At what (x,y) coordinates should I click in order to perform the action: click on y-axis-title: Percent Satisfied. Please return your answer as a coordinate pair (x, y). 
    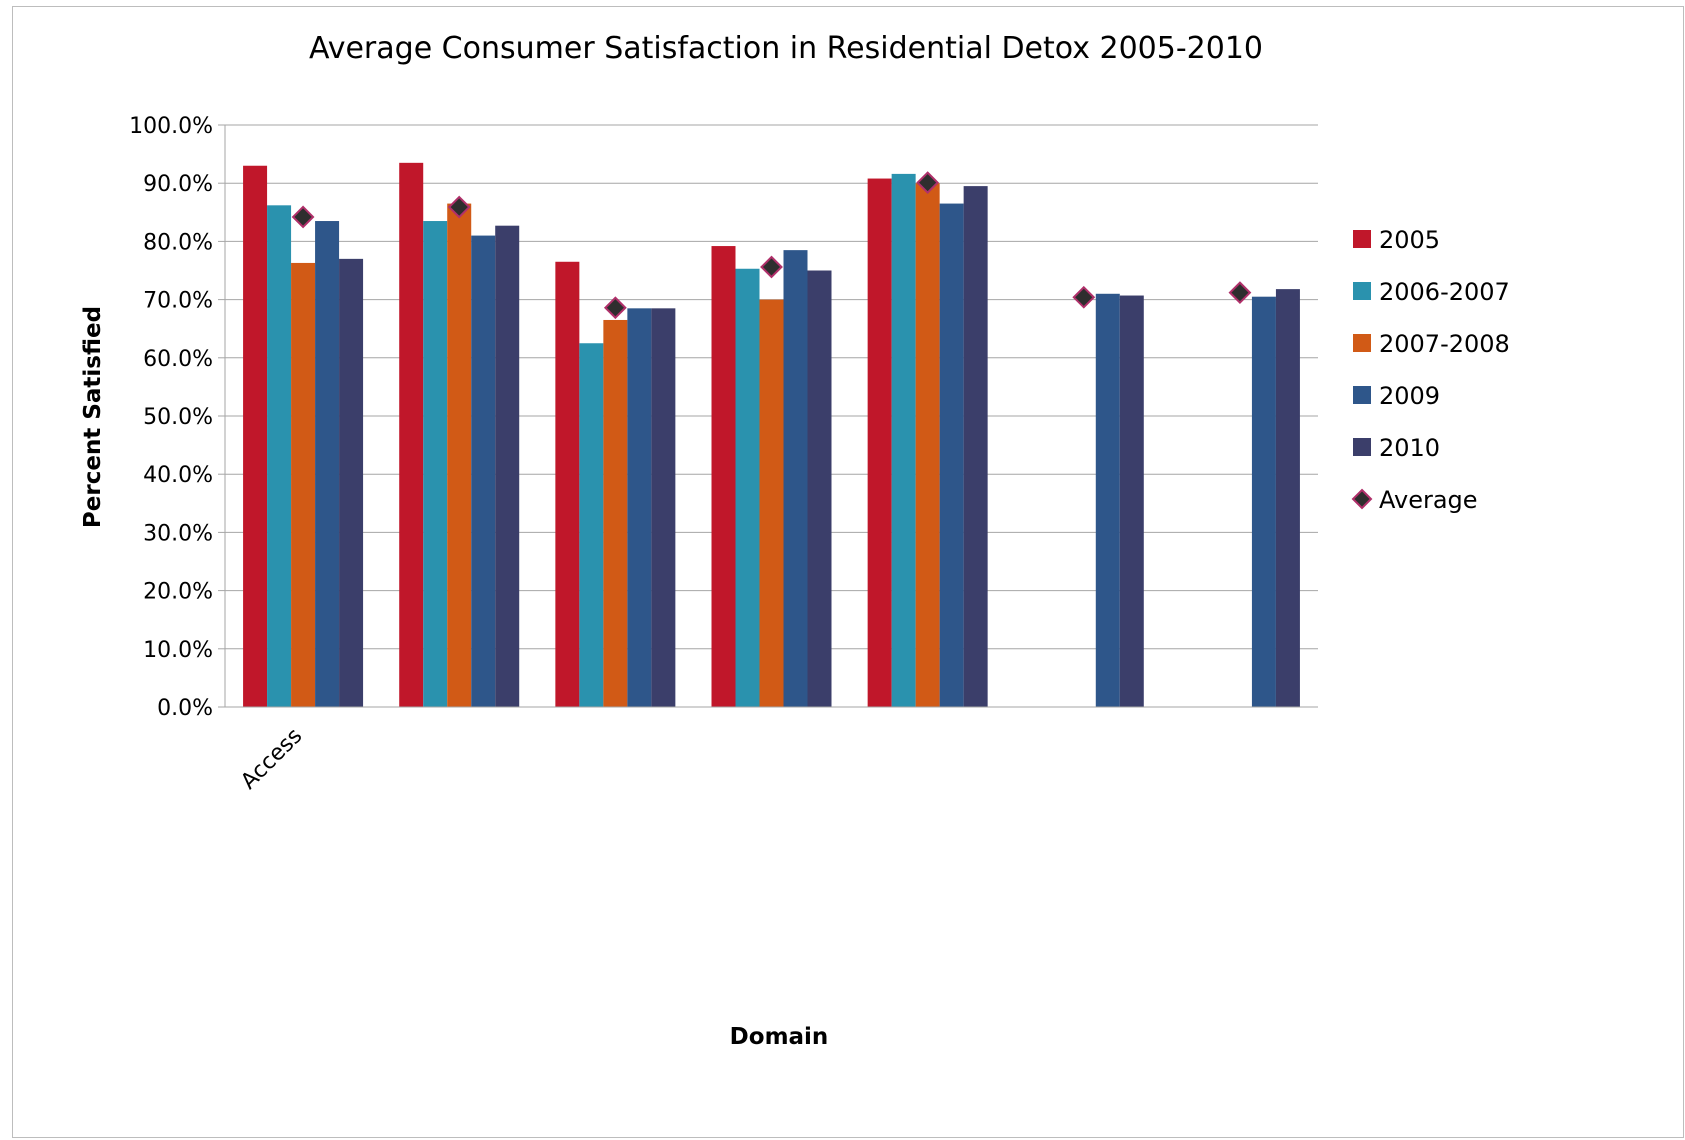
    Looking at the image, I should click on (93, 417).